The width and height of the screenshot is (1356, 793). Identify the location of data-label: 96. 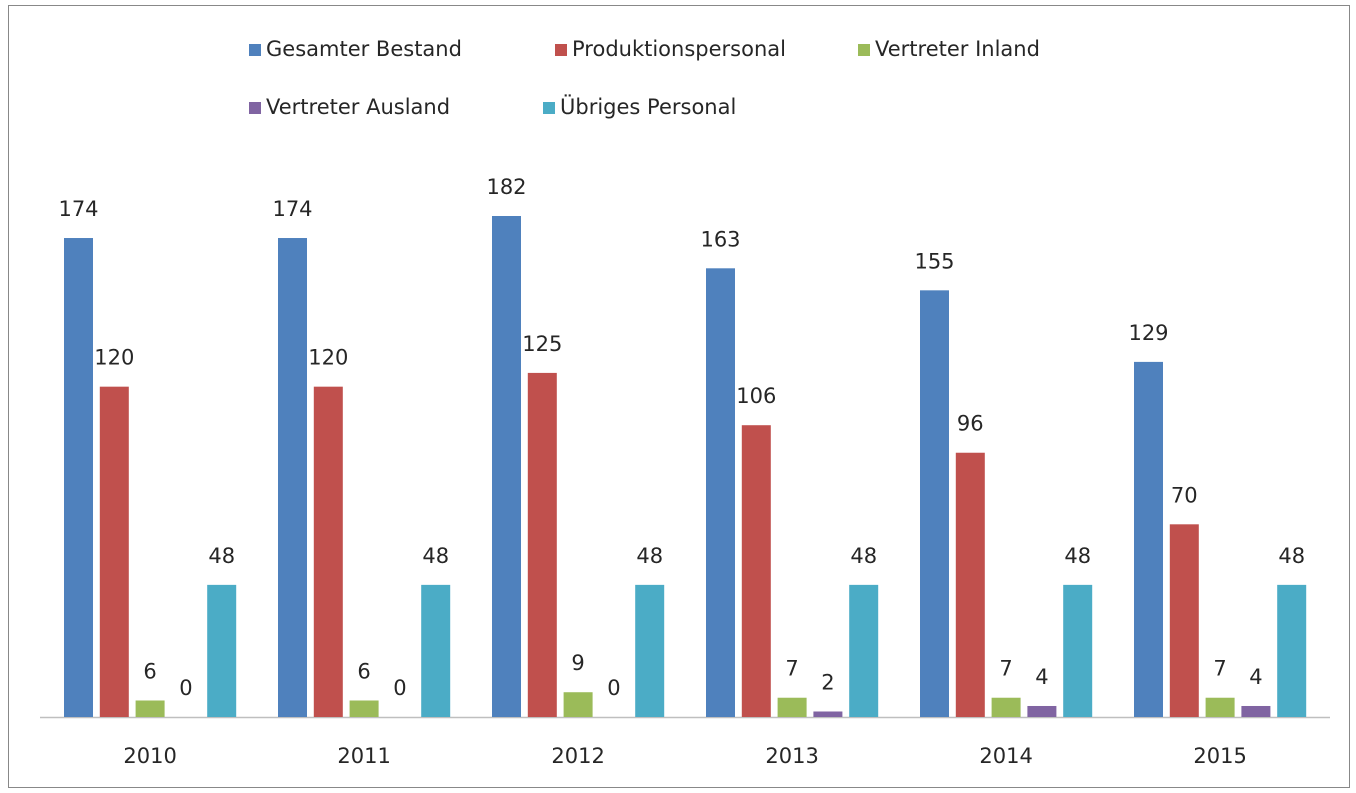
(970, 424).